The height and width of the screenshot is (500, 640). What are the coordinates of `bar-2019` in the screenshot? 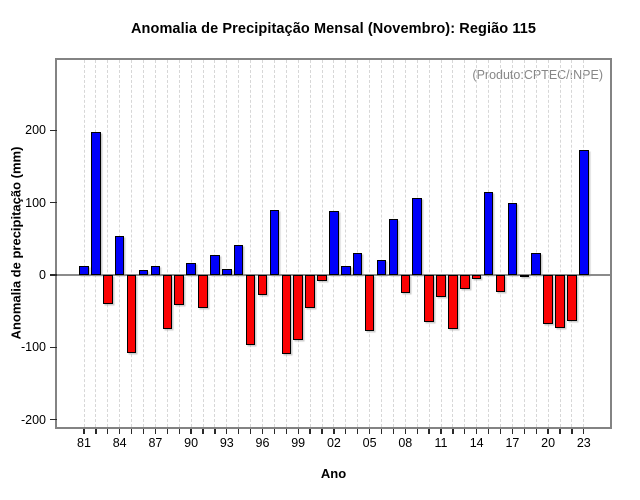 It's located at (536, 263).